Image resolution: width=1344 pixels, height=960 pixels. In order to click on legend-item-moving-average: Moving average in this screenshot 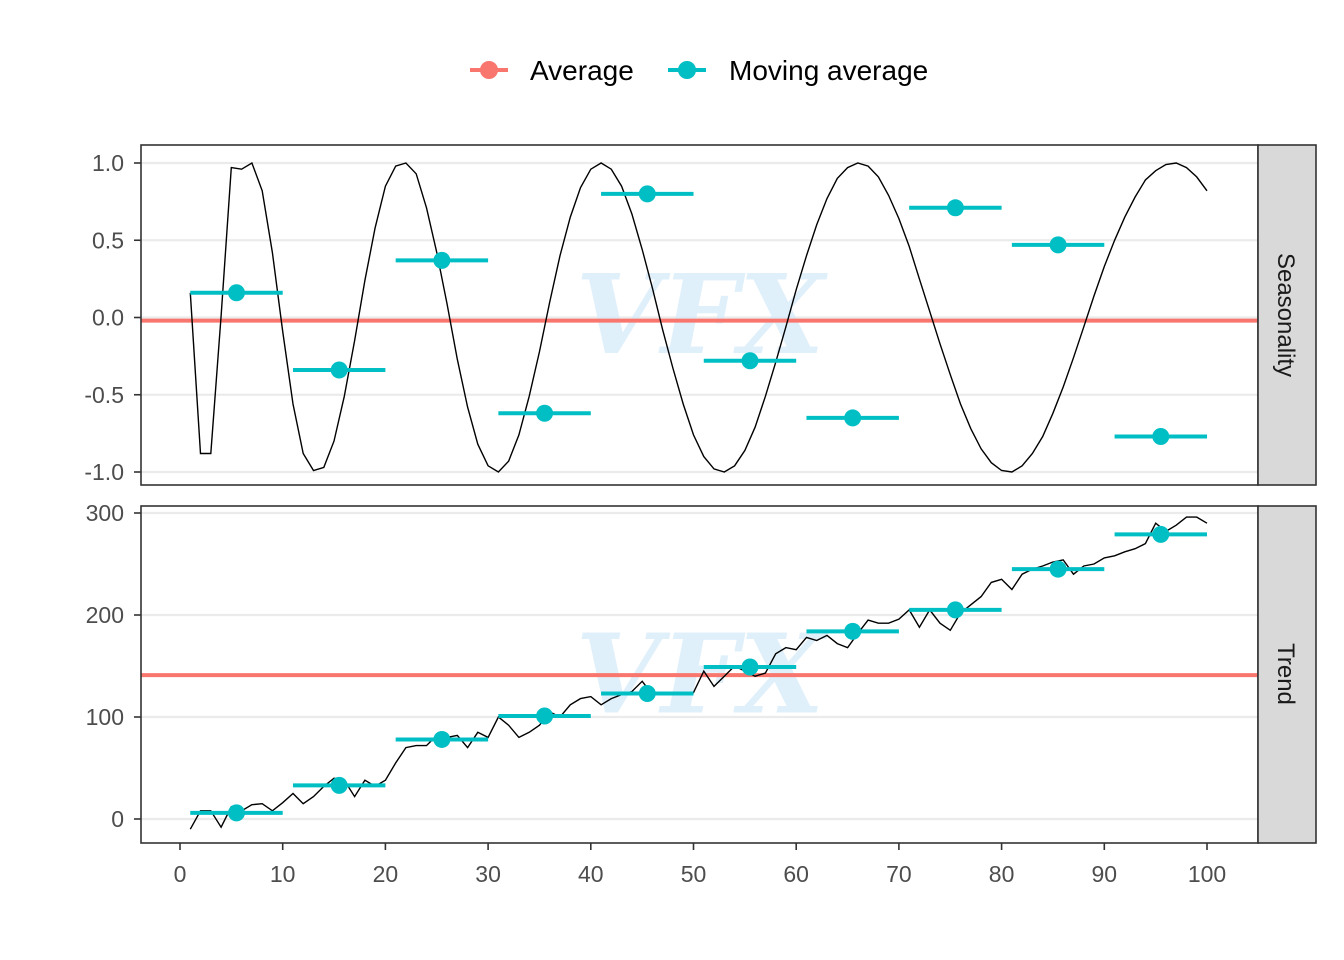, I will do `click(798, 70)`.